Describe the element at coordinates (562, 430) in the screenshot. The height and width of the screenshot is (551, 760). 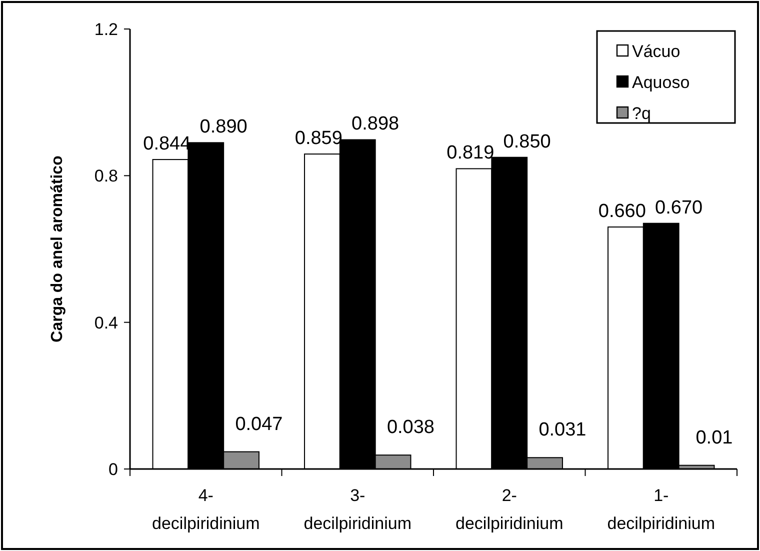
I see `data-label: 0.031` at that location.